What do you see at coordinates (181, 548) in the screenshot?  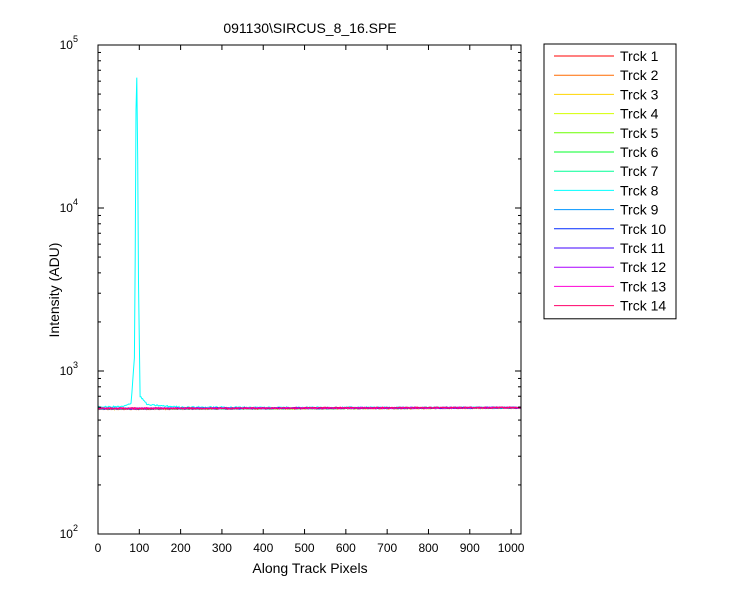 I see `x-tick-label: 200` at bounding box center [181, 548].